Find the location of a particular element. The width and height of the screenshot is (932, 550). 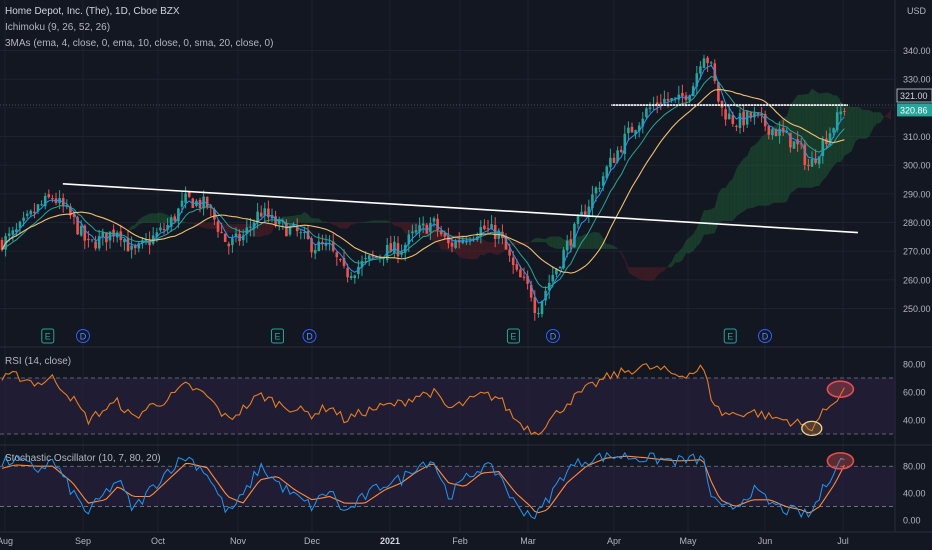

stoch-k-line is located at coordinates (423, 485).